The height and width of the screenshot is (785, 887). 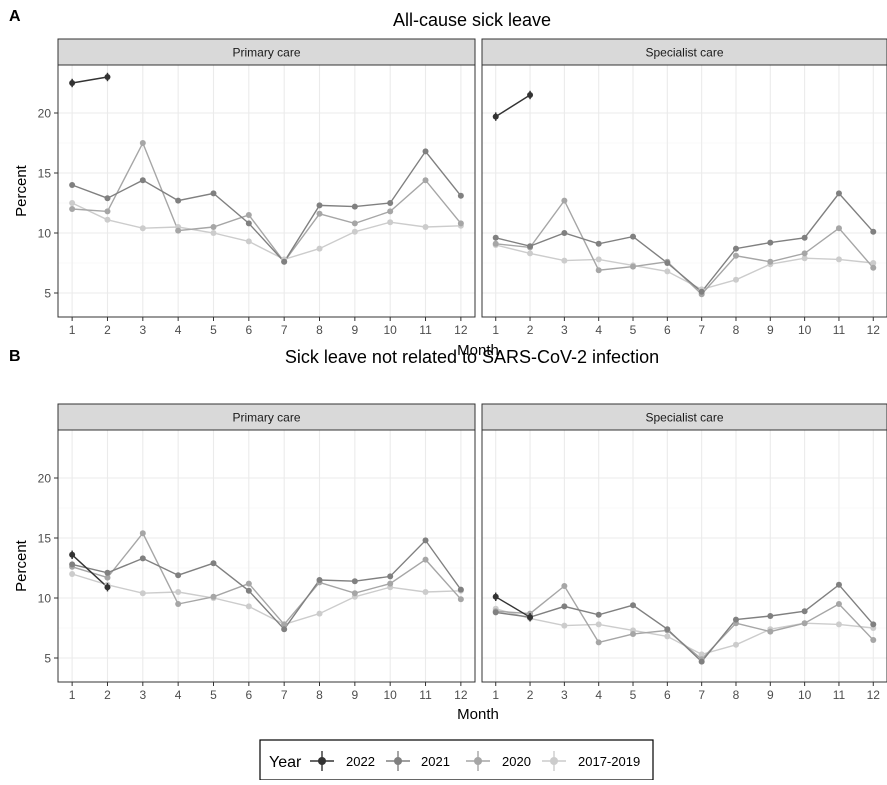 I want to click on x-tick-label: 11, so click(x=839, y=330).